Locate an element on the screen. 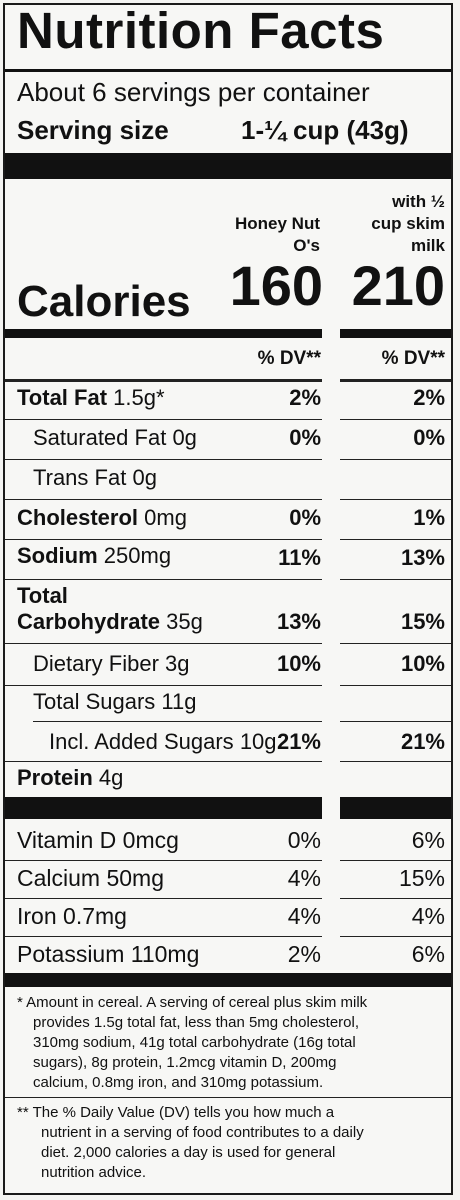 This screenshot has width=460, height=1200. calories-milk: 210 is located at coordinates (398, 285).